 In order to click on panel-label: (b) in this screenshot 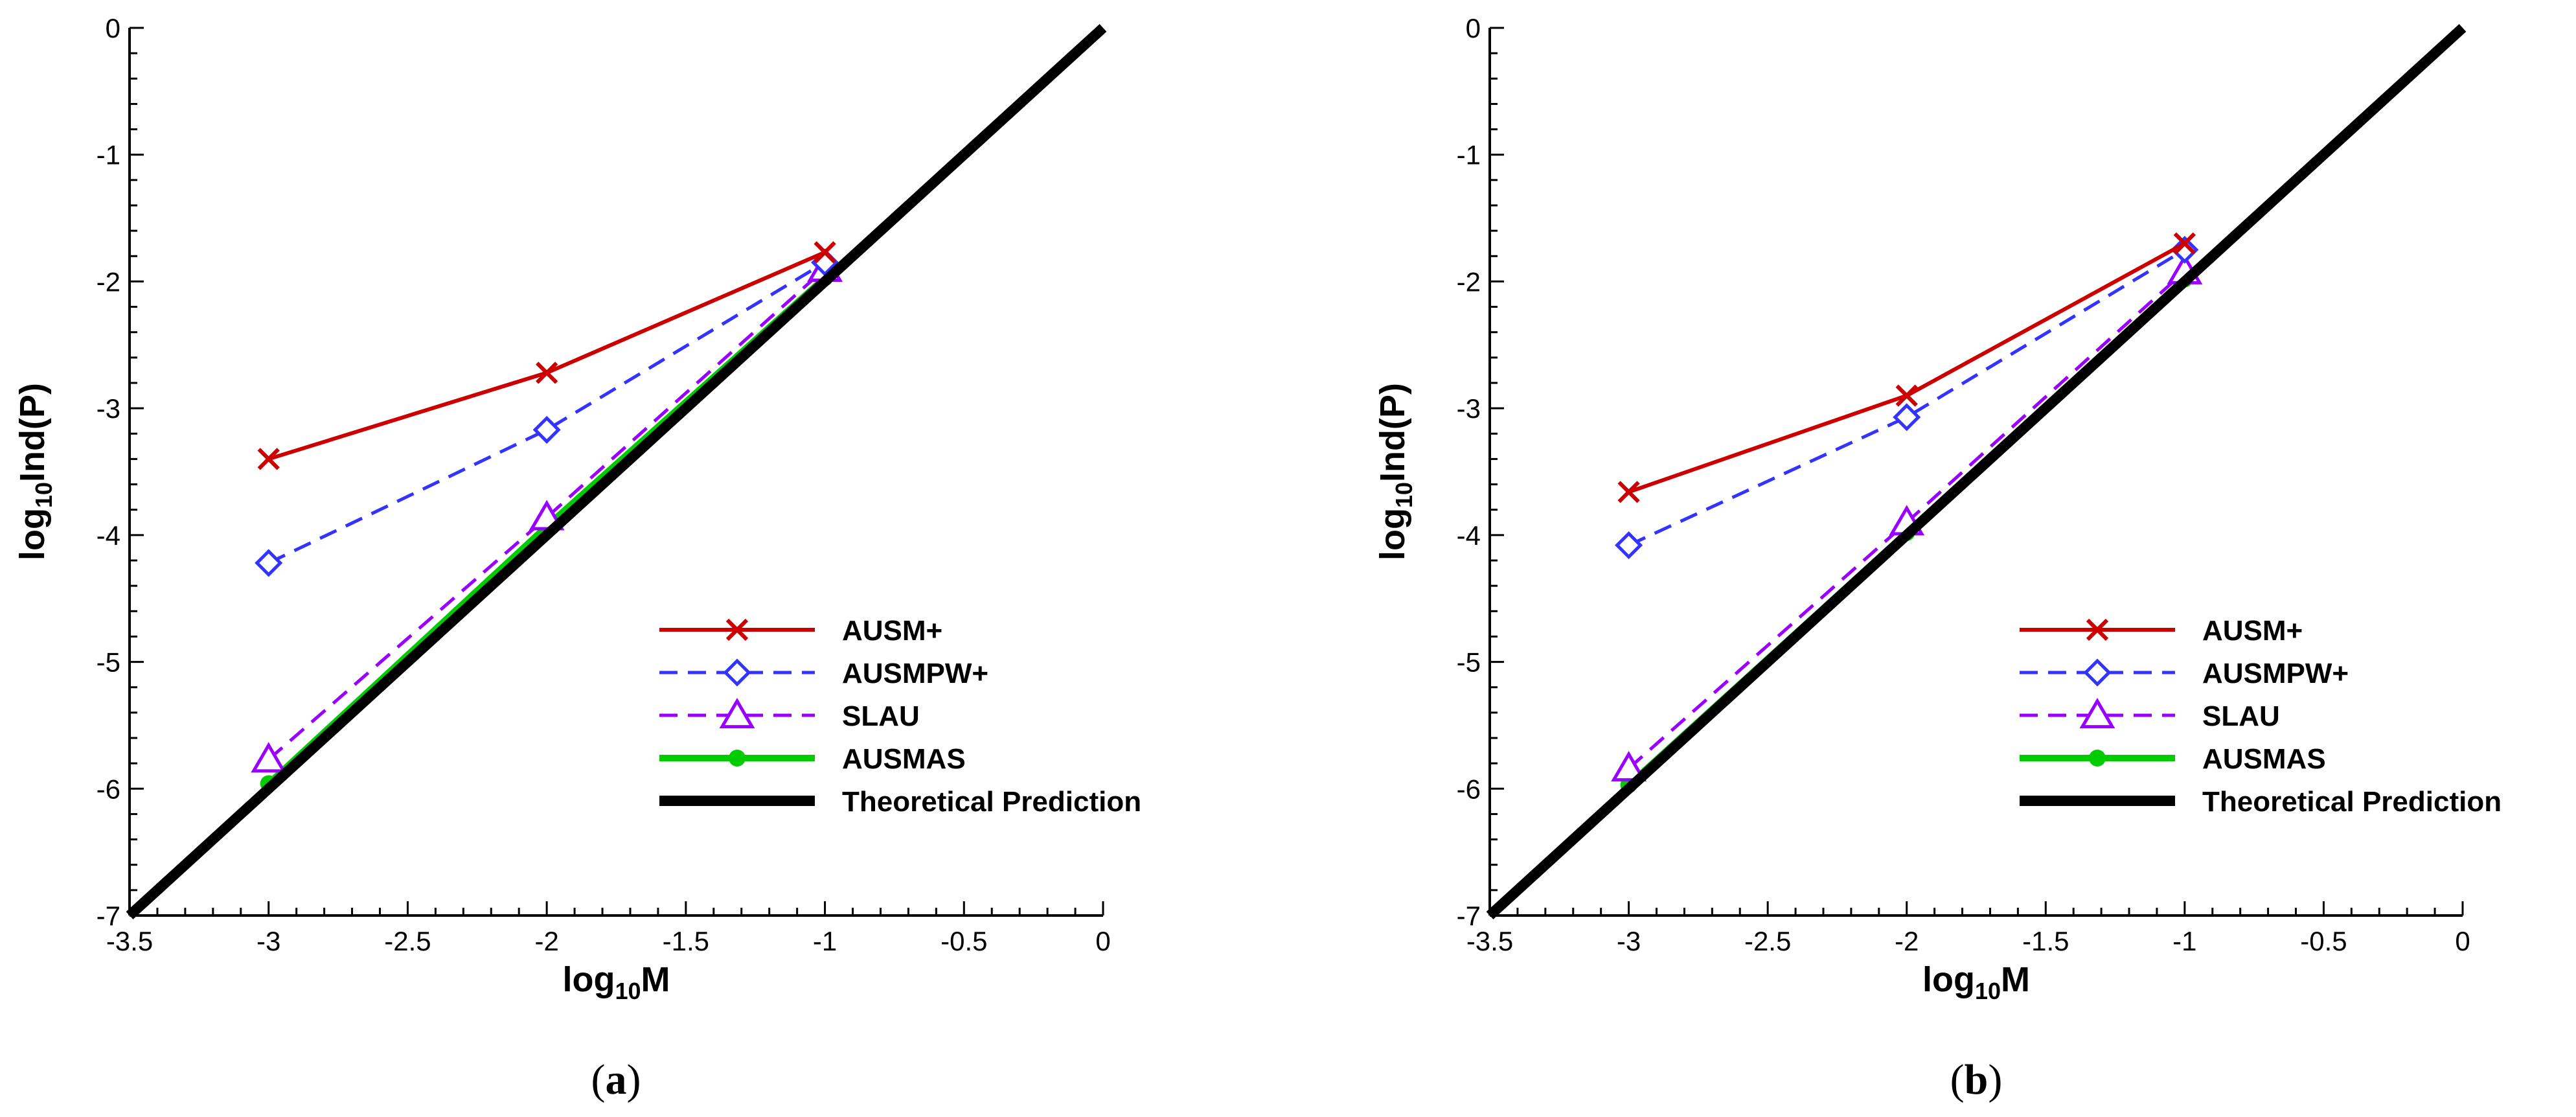, I will do `click(1977, 1079)`.